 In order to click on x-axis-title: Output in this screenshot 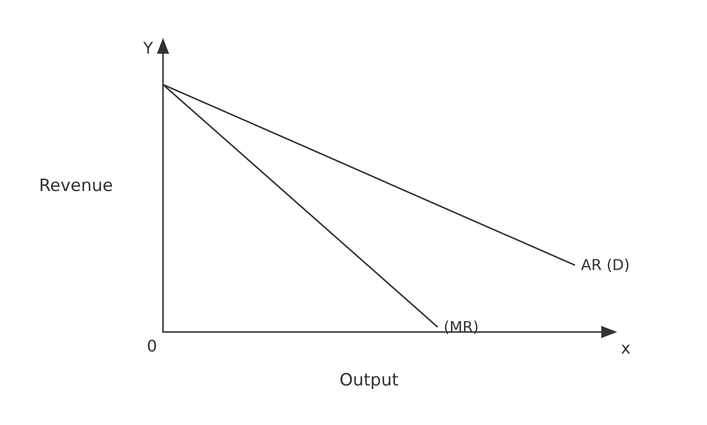, I will do `click(369, 380)`.